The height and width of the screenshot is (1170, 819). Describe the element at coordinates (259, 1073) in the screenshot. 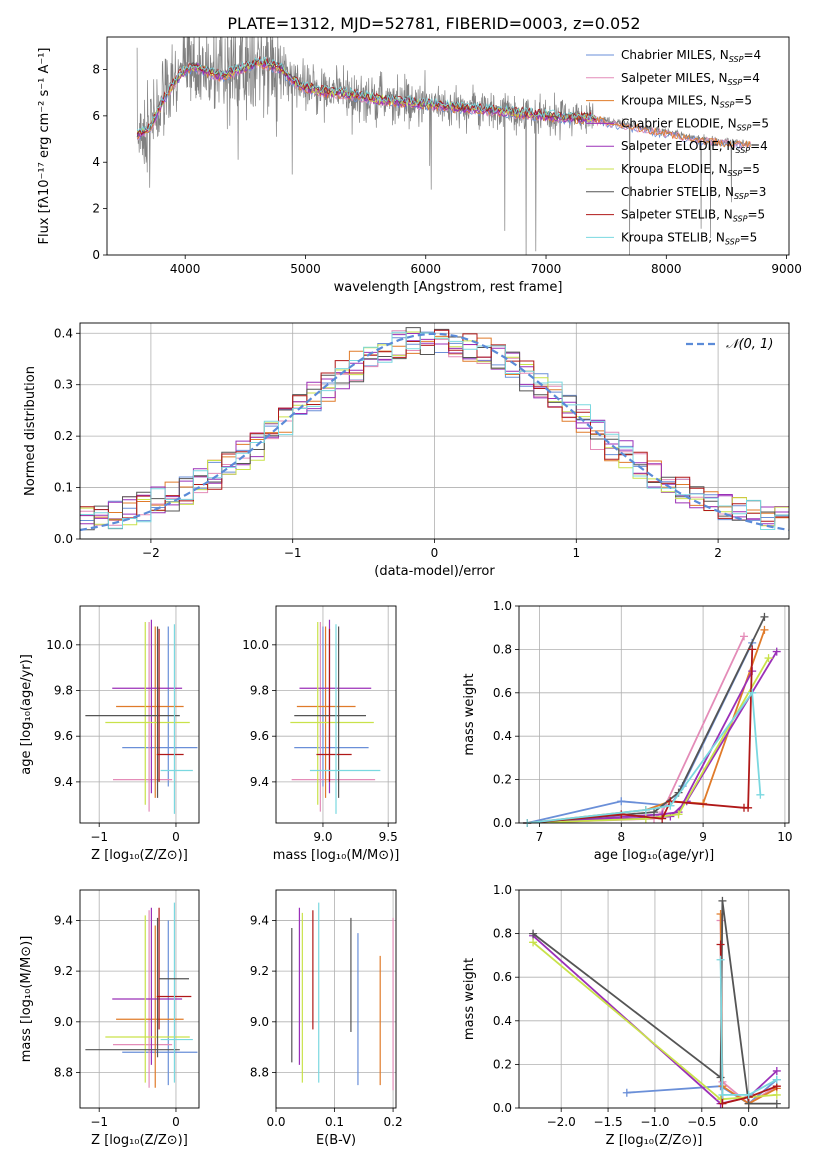

I see `y-tick-label: 8.8` at that location.